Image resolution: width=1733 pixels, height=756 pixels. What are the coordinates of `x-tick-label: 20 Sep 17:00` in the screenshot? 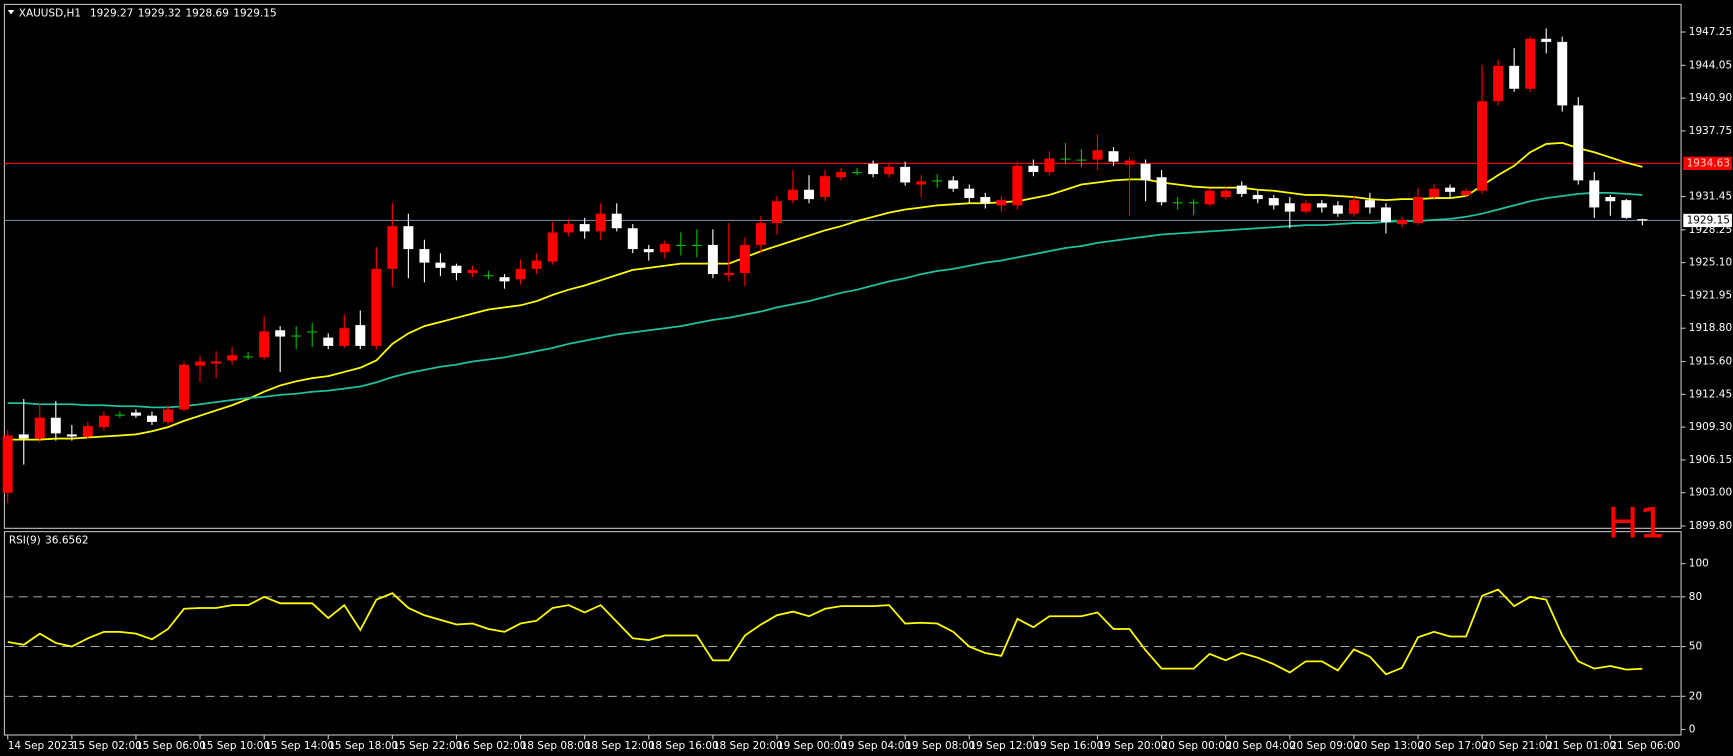 It's located at (1453, 746).